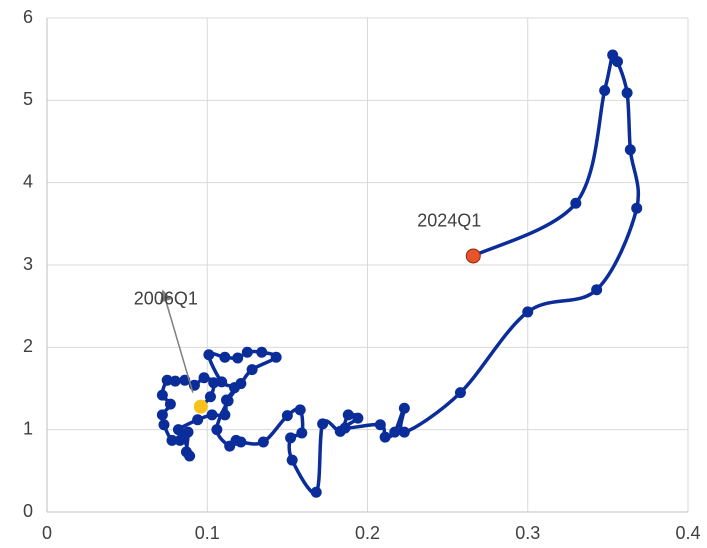 The height and width of the screenshot is (548, 707). Describe the element at coordinates (367, 533) in the screenshot. I see `x-tick-label: 0.2` at that location.